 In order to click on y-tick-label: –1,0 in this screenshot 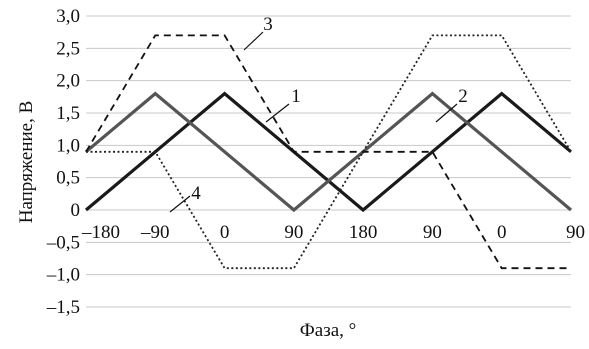, I will do `click(63, 275)`.